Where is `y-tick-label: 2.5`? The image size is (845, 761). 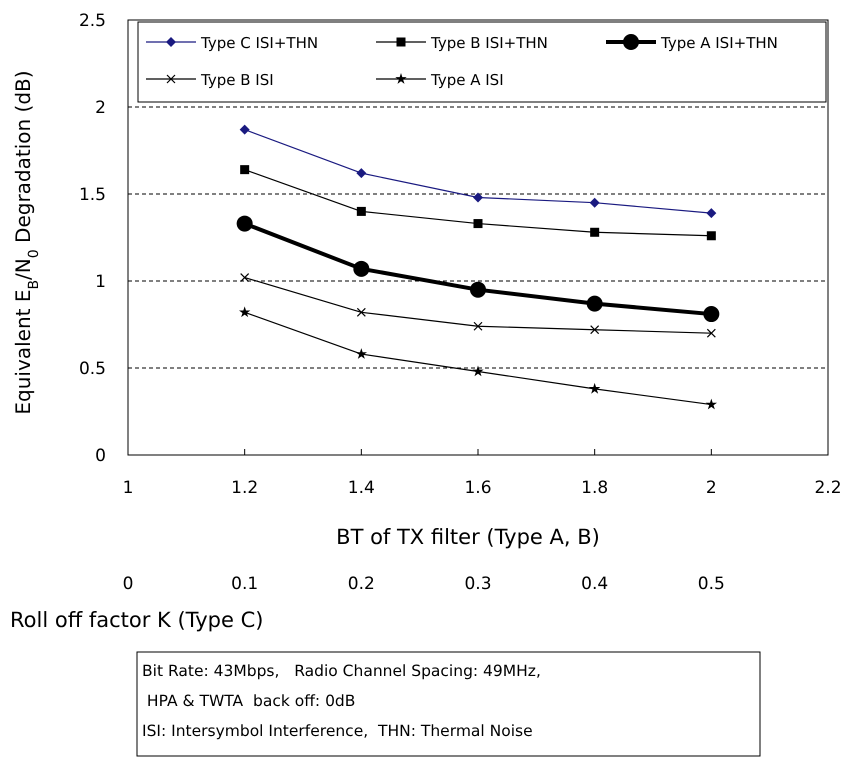 y-tick-label: 2.5 is located at coordinates (92, 21).